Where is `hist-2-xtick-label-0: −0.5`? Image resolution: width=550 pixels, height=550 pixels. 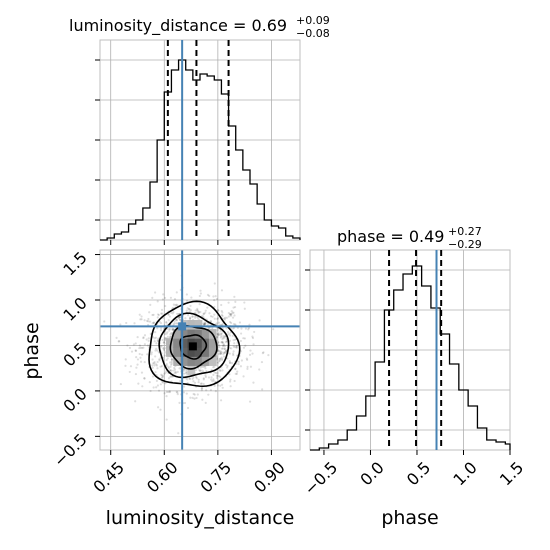 hist-2-xtick-label-0: −0.5 is located at coordinates (320, 478).